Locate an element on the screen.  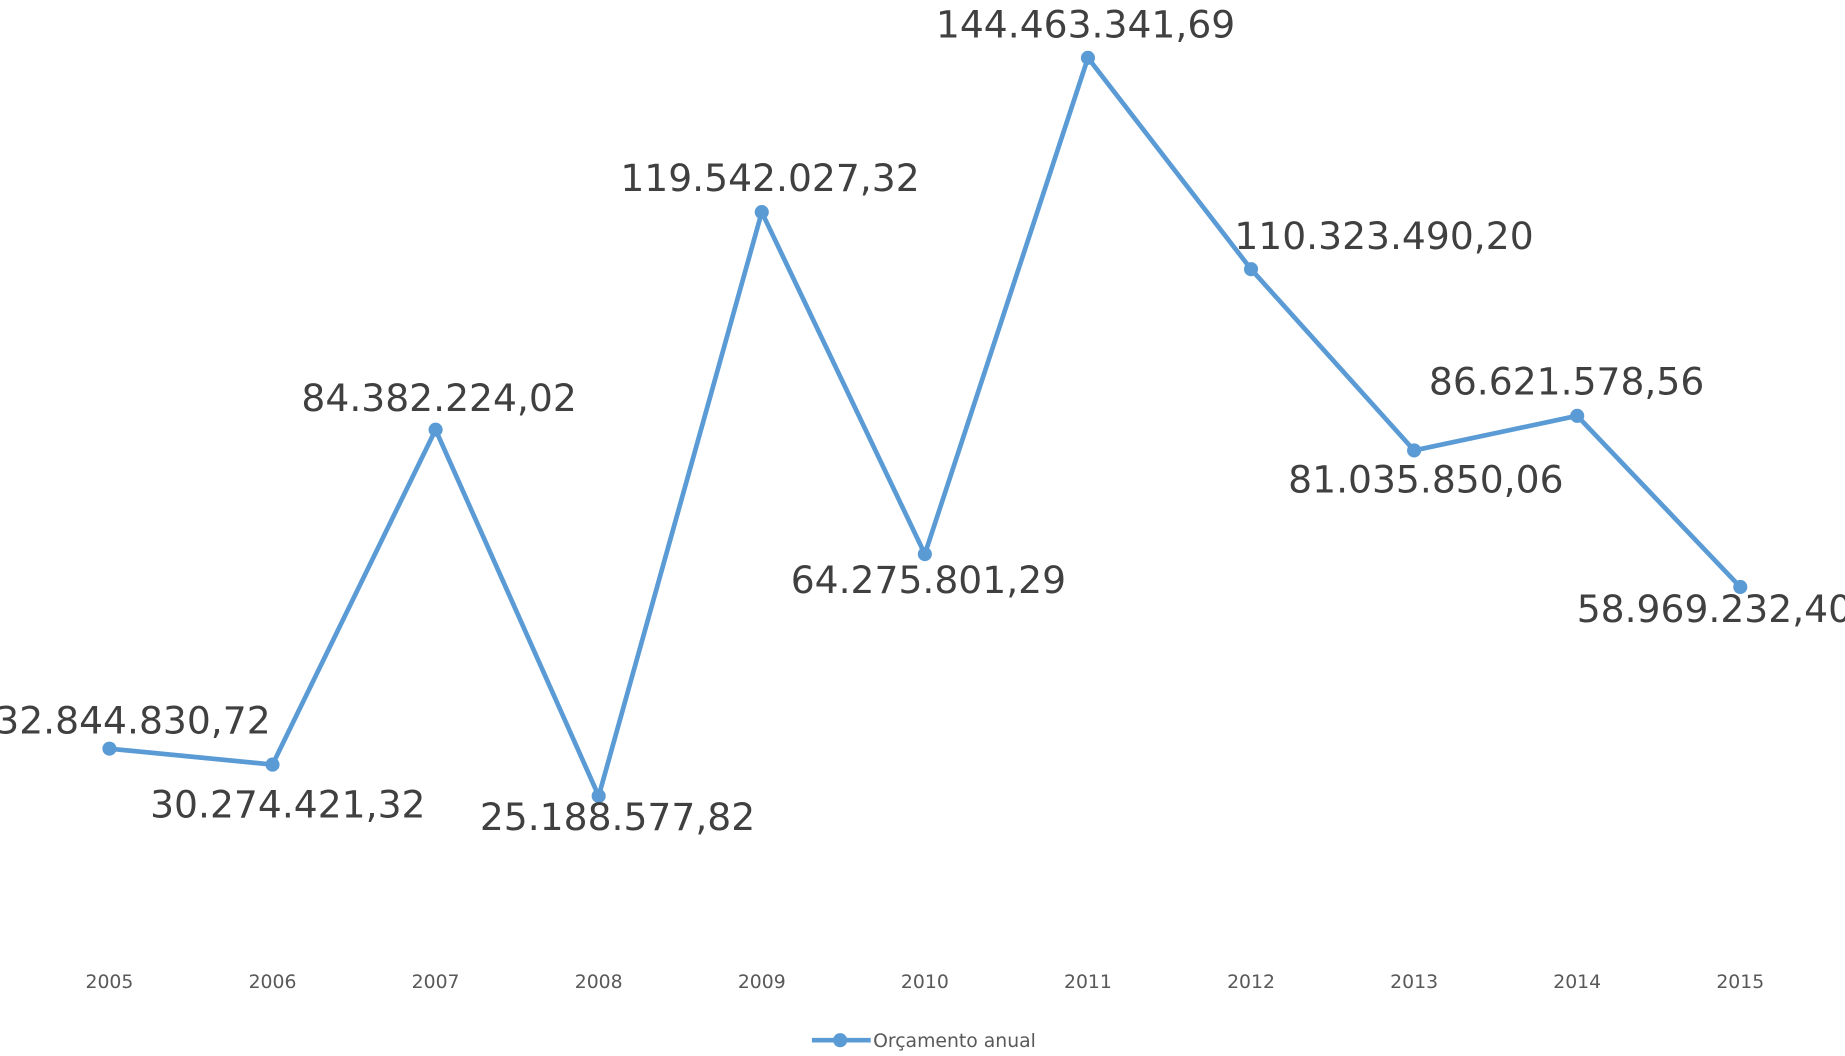
x-tick-label: 2009 is located at coordinates (762, 982).